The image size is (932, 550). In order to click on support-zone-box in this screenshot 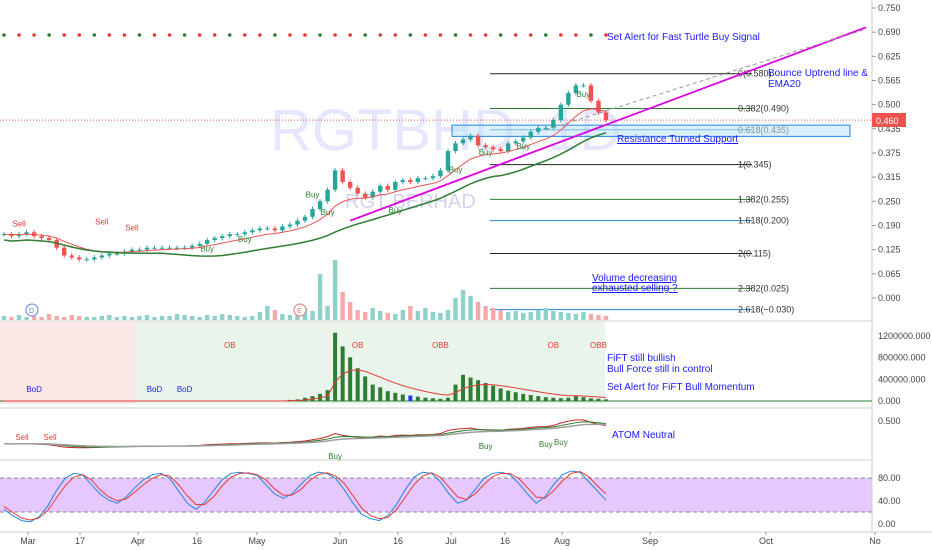, I will do `click(651, 130)`.